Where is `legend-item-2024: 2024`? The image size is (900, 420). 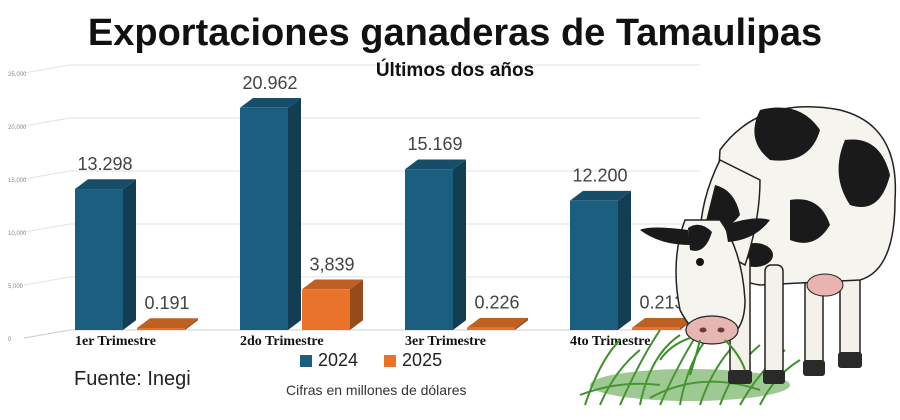 legend-item-2024: 2024 is located at coordinates (329, 360).